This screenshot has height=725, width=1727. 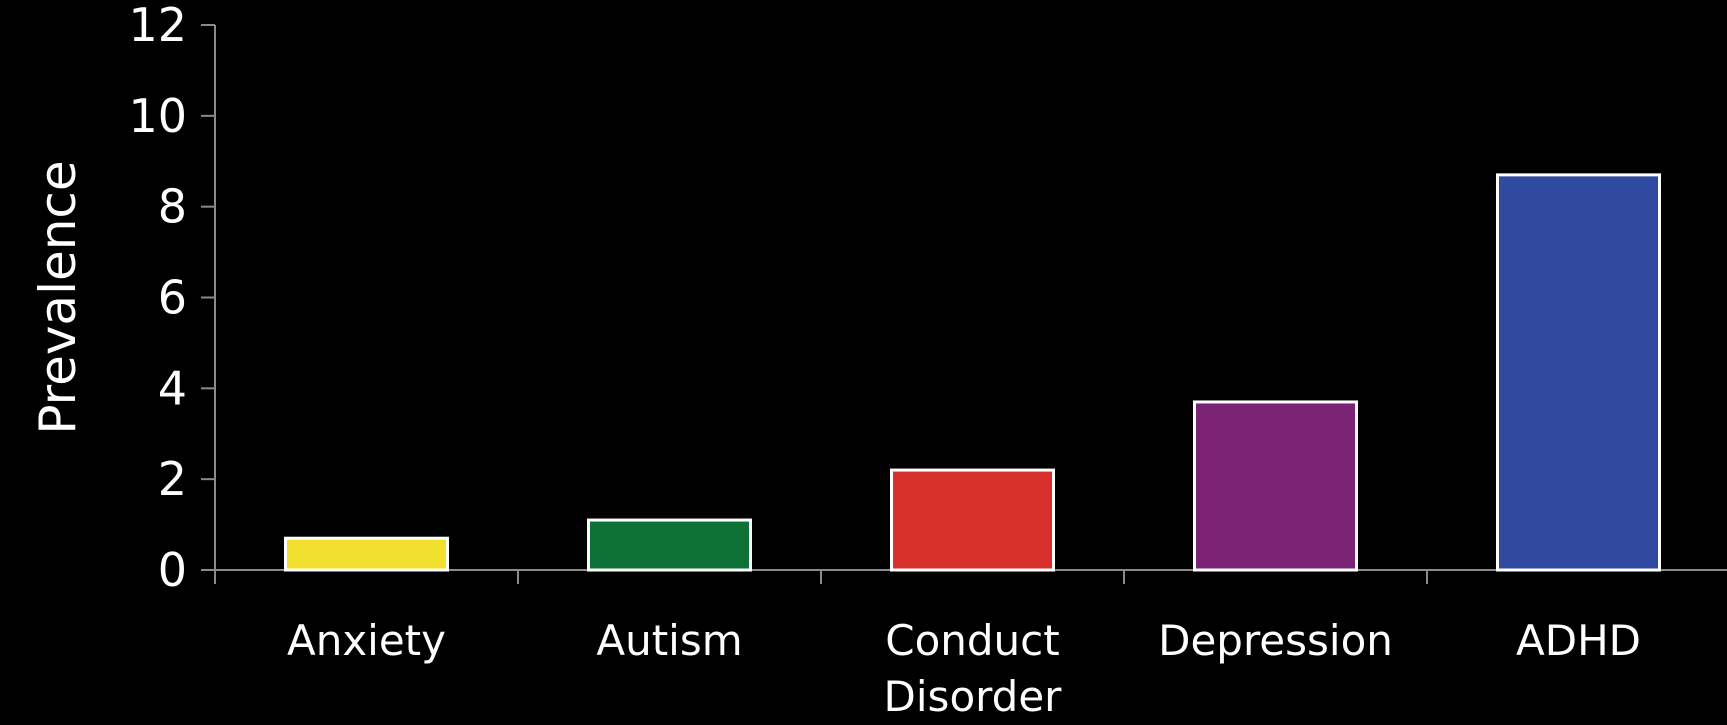 What do you see at coordinates (172, 207) in the screenshot?
I see `y-tick-label: 8` at bounding box center [172, 207].